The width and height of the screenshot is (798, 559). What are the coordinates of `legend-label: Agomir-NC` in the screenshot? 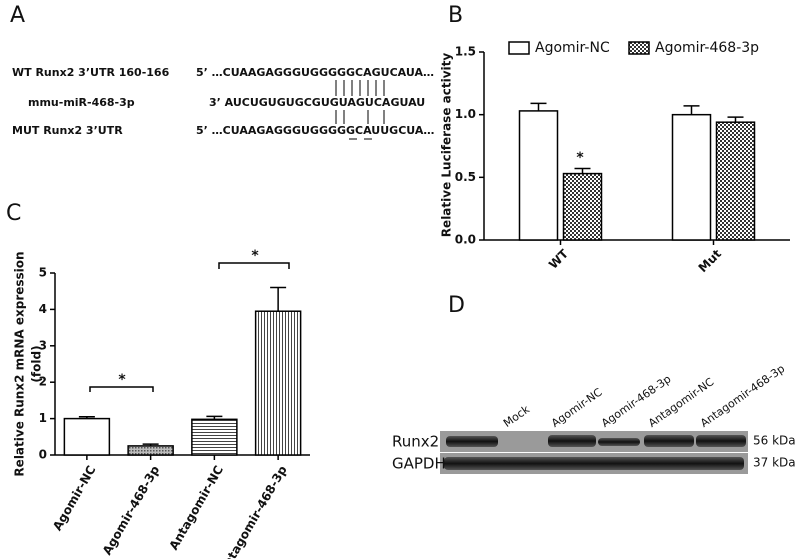 It's located at (572, 48).